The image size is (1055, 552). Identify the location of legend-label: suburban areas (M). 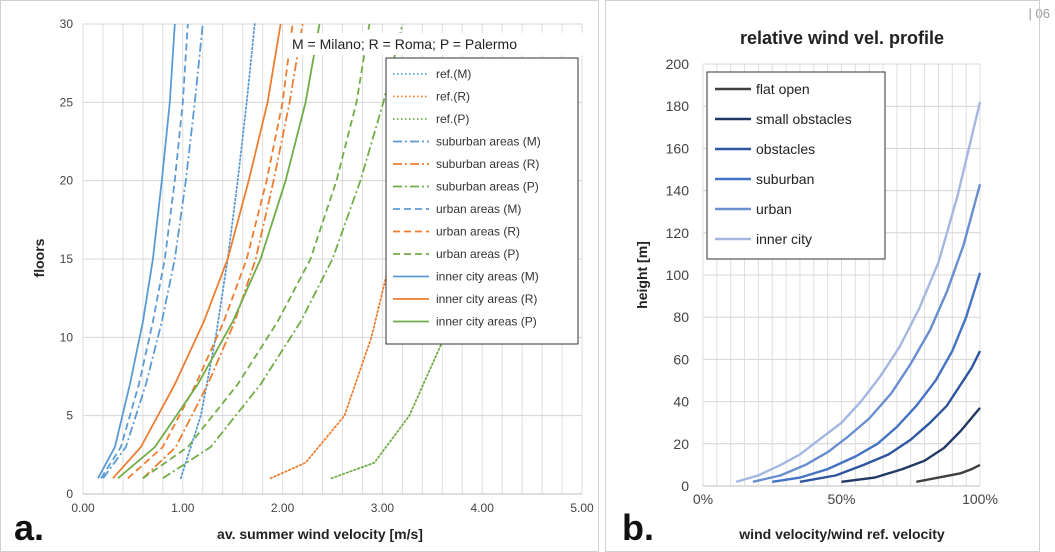
(488, 142).